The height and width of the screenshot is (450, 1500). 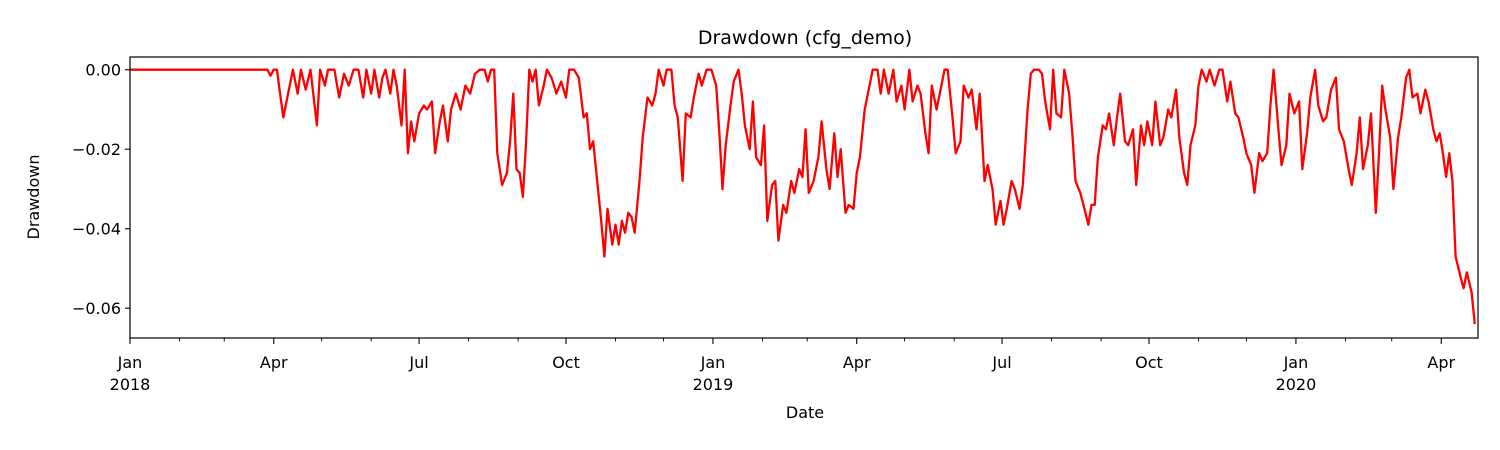 I want to click on y-tick-label: −0.06, so click(x=96, y=308).